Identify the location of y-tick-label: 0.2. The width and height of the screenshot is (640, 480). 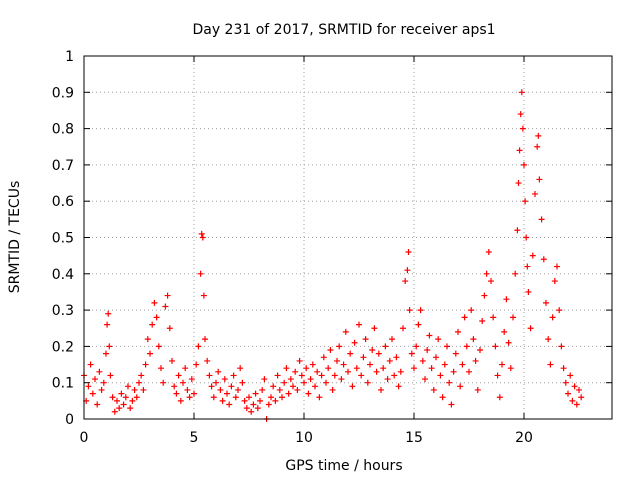
(63, 347).